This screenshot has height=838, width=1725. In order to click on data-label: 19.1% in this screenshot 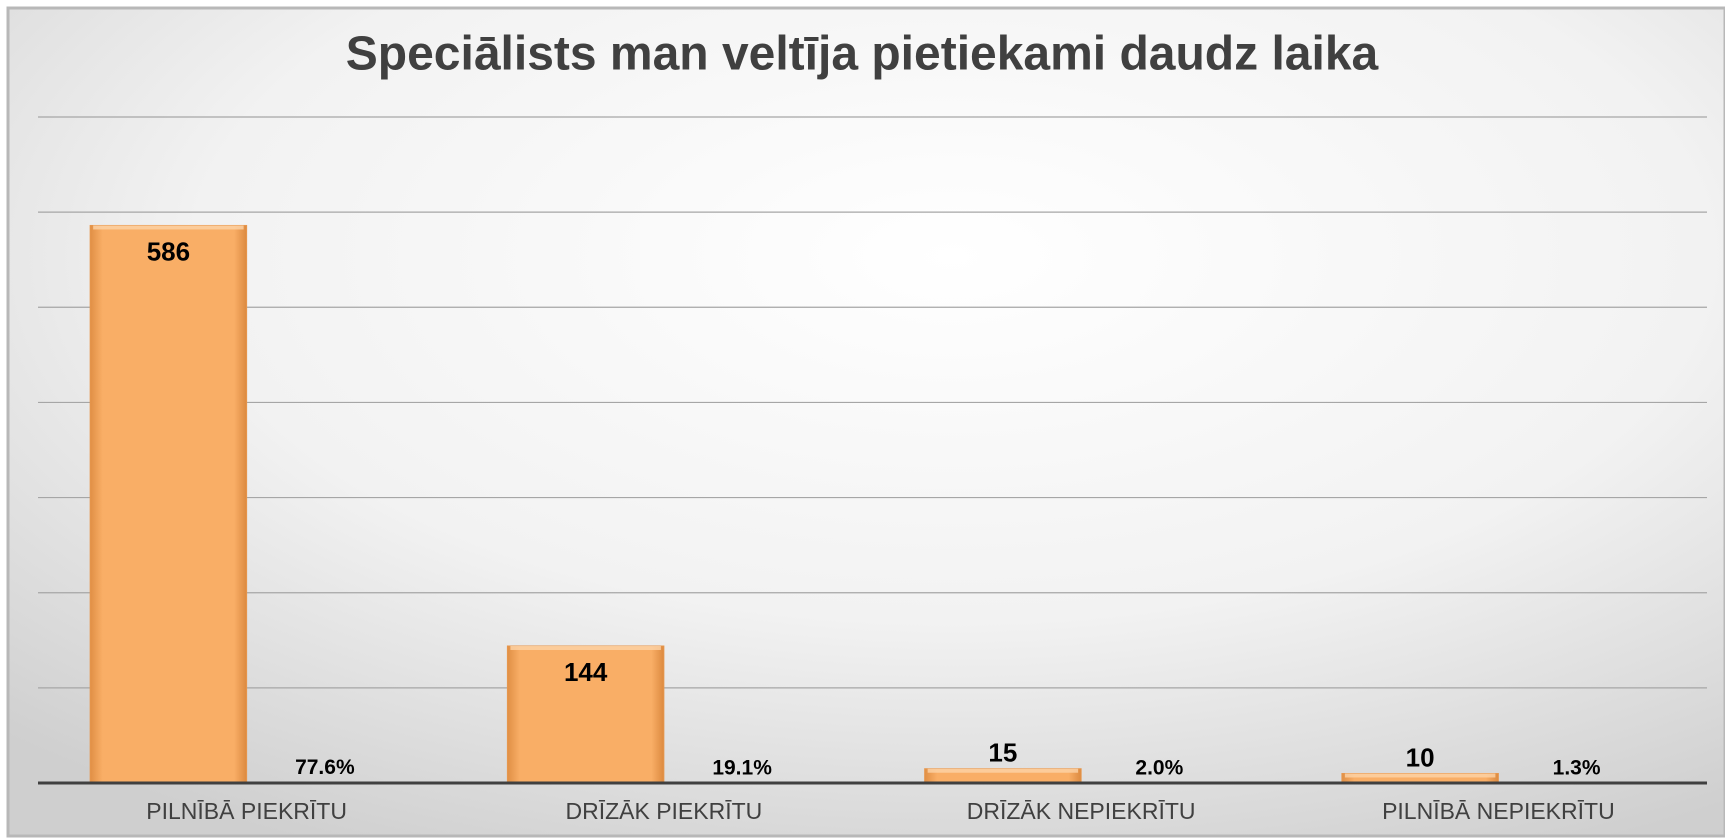, I will do `click(742, 767)`.